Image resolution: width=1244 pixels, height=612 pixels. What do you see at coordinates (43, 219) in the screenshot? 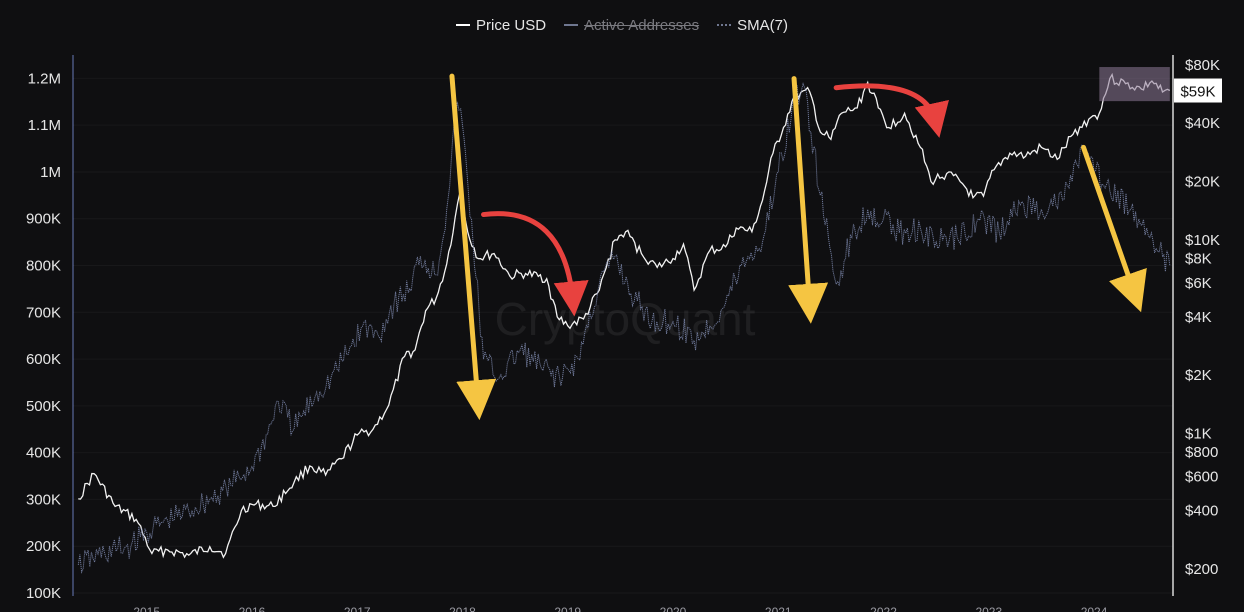
I see `left-tick-label: 900K` at bounding box center [43, 219].